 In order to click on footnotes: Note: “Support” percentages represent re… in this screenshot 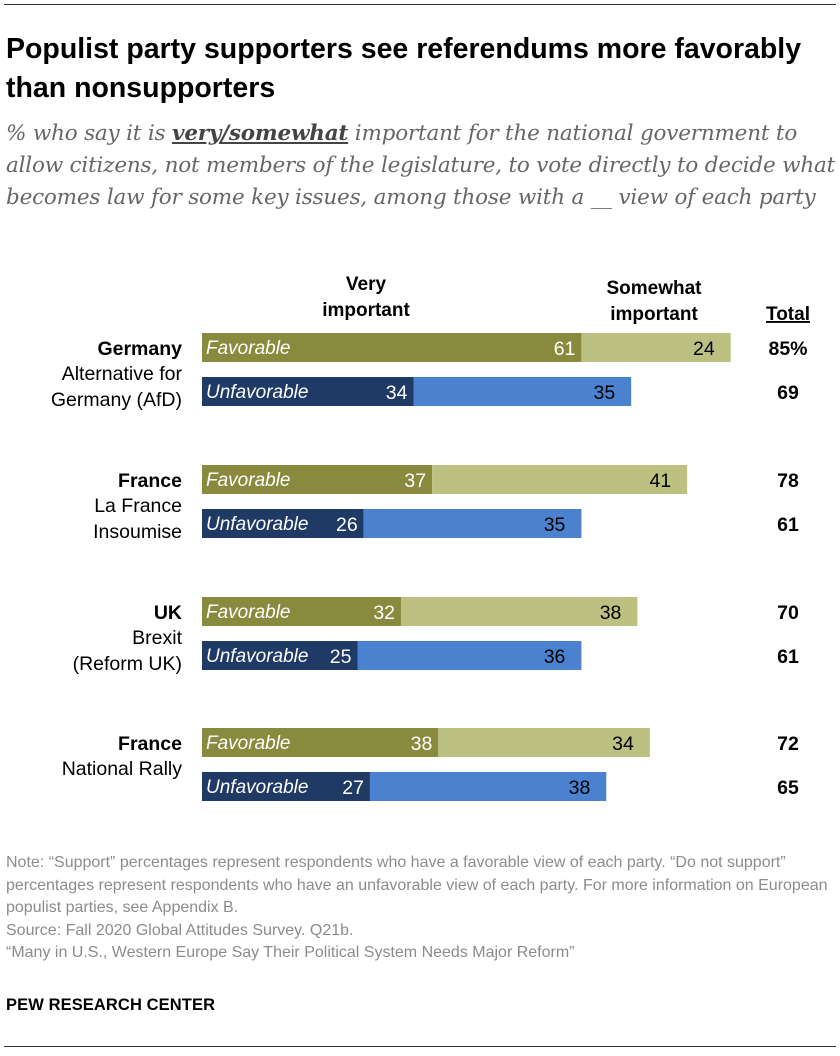, I will do `click(422, 908)`.